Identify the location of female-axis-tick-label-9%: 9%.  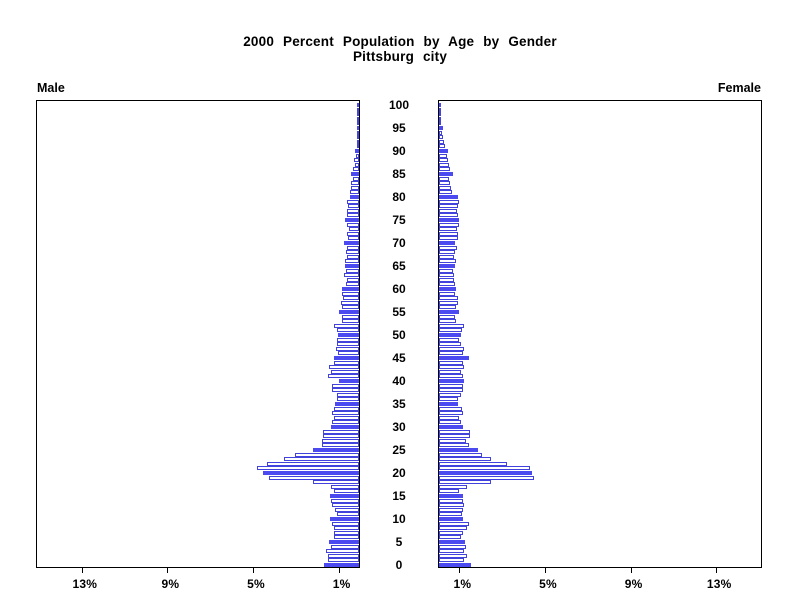
(633, 584).